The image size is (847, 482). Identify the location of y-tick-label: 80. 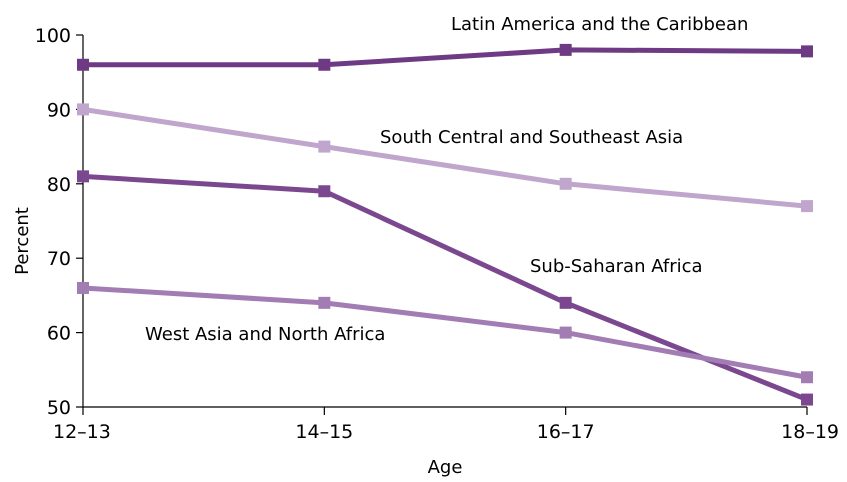
(59, 185).